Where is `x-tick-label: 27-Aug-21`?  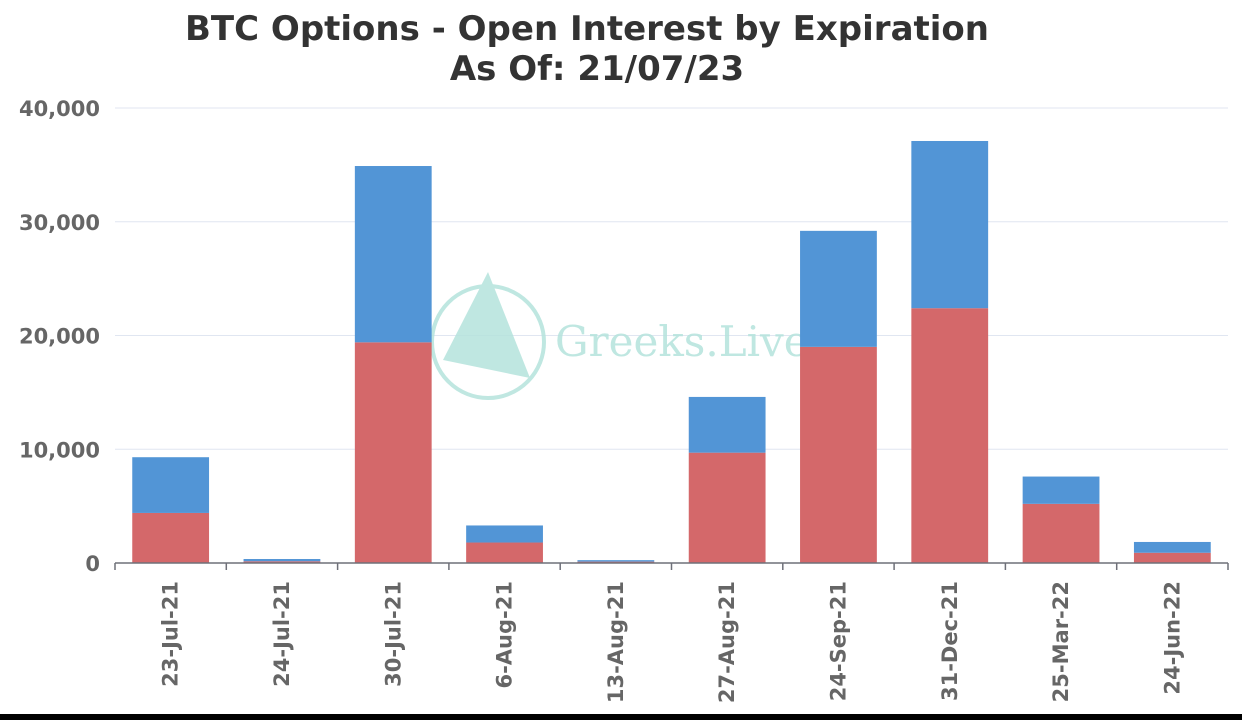 x-tick-label: 27-Aug-21 is located at coordinates (727, 642).